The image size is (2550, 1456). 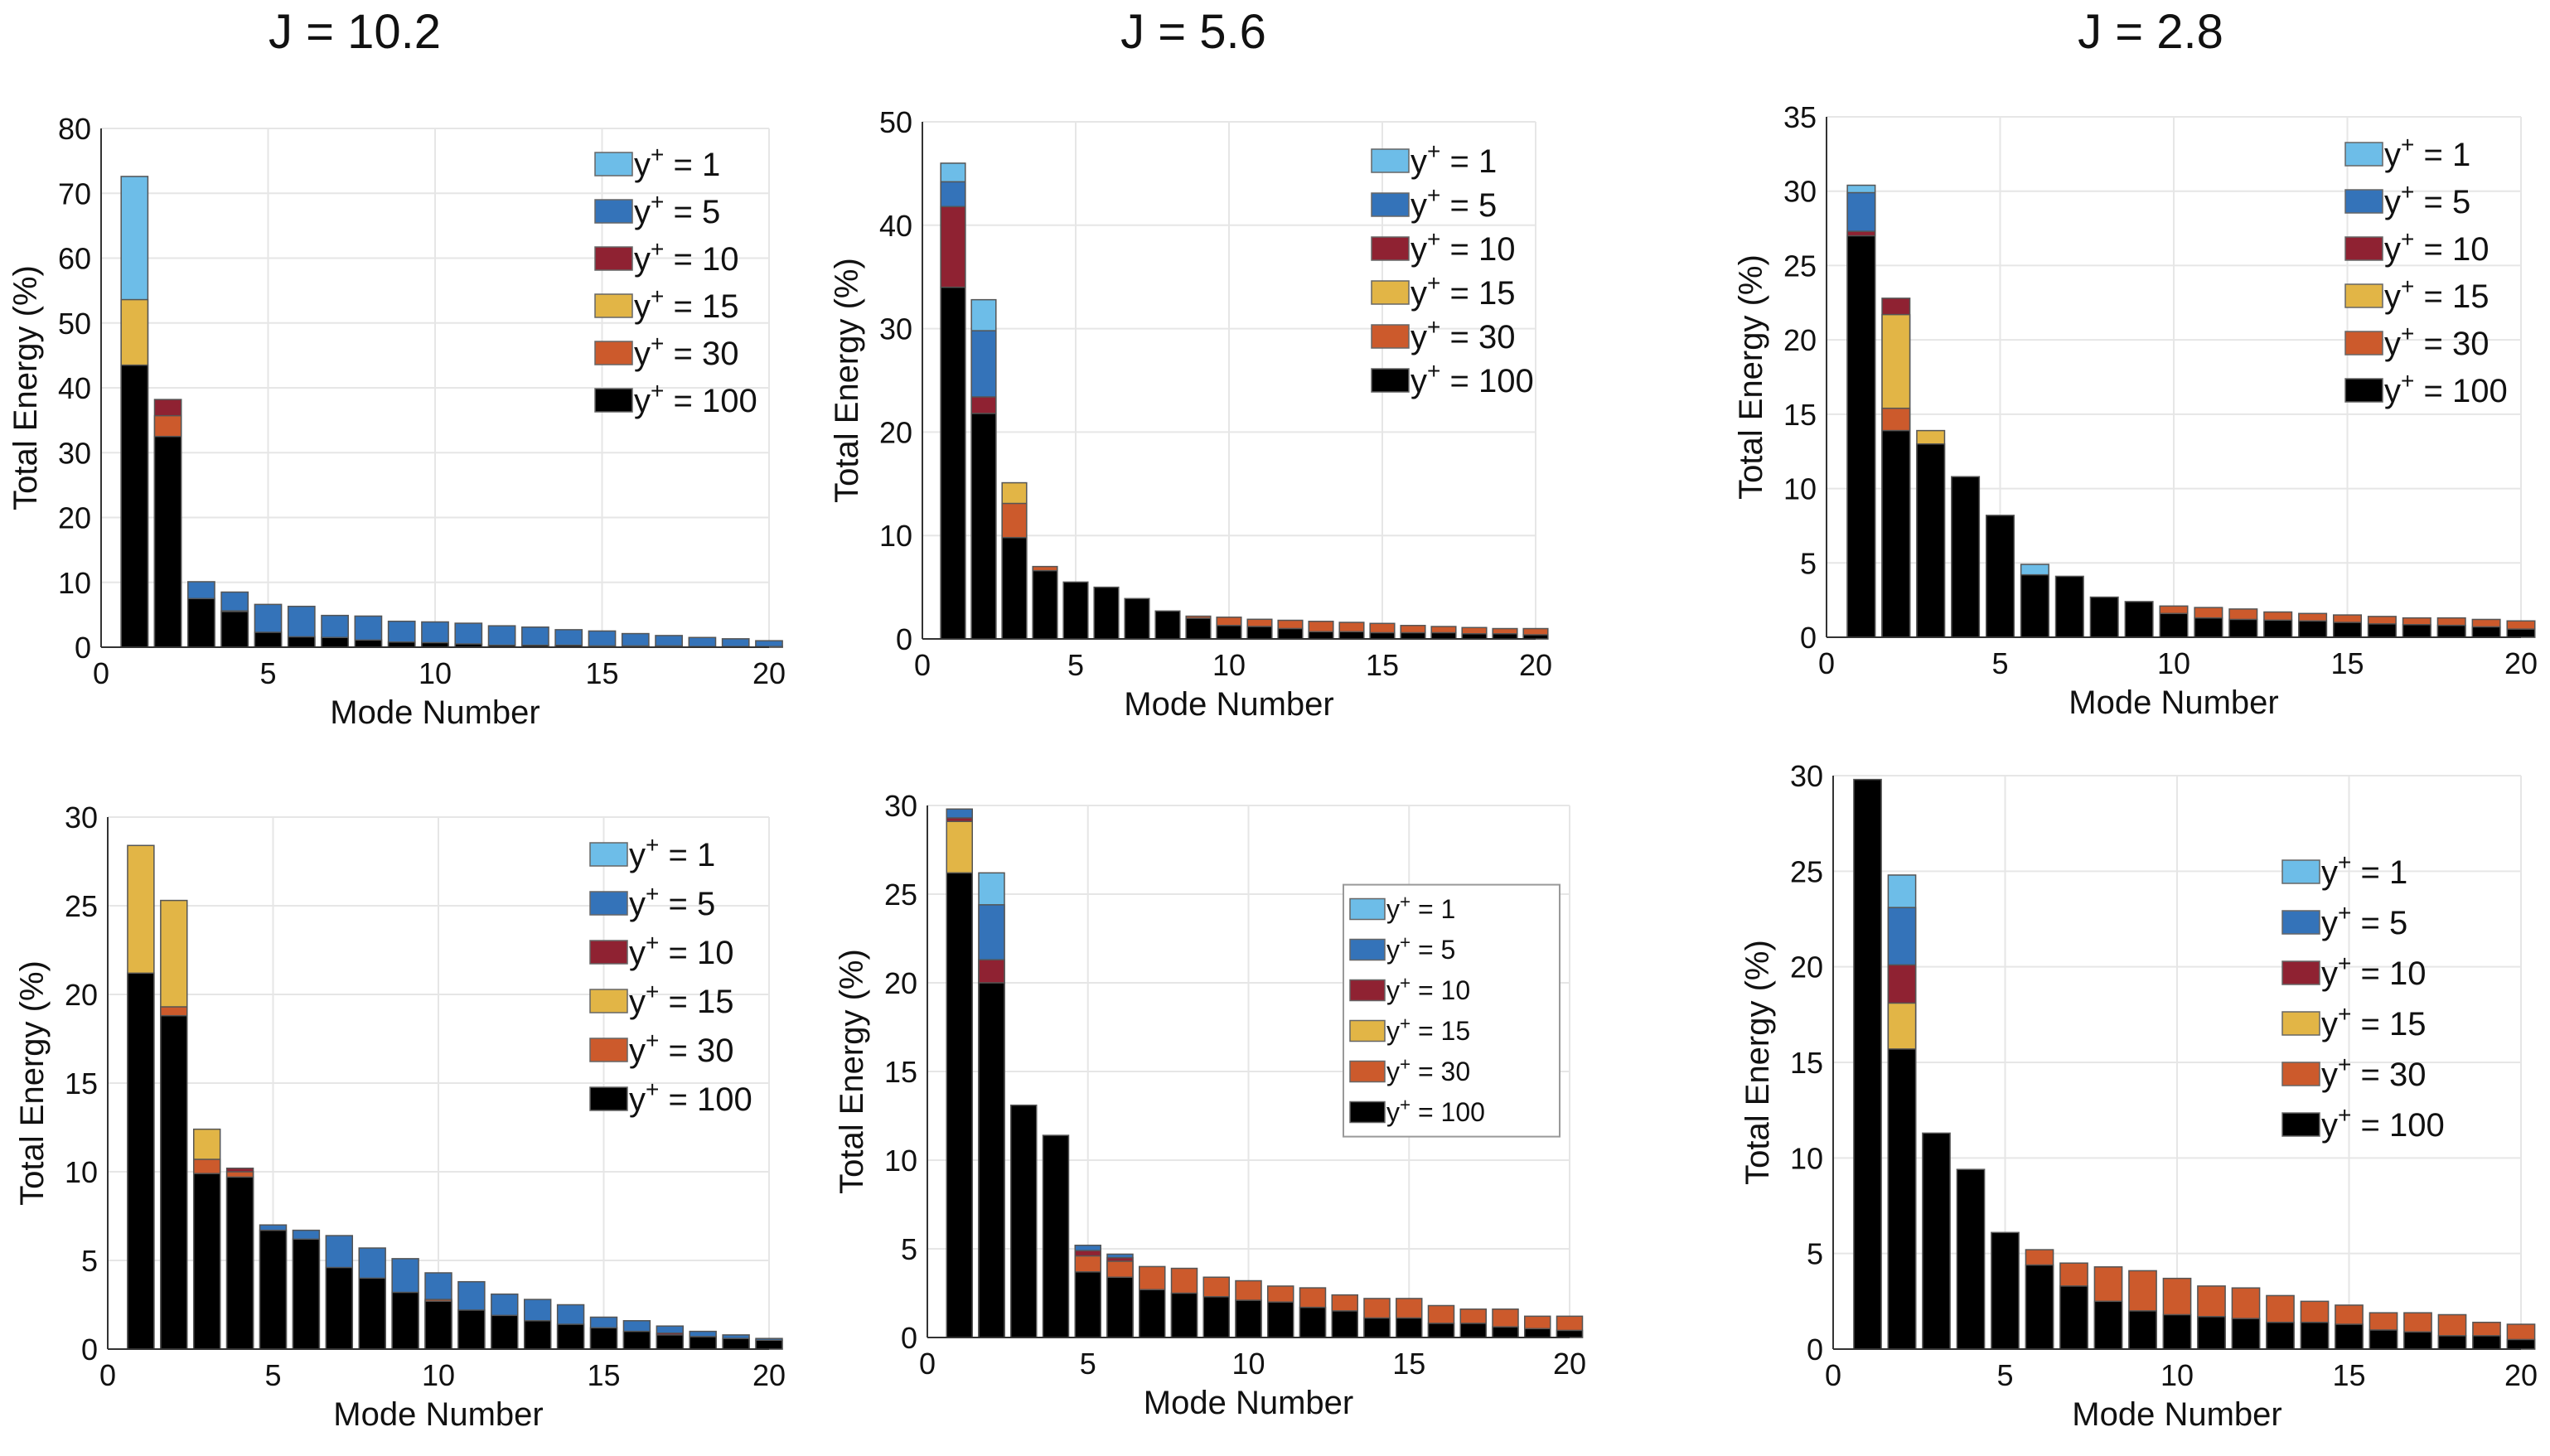 I want to click on y-tick-label: 30, so click(x=74, y=453).